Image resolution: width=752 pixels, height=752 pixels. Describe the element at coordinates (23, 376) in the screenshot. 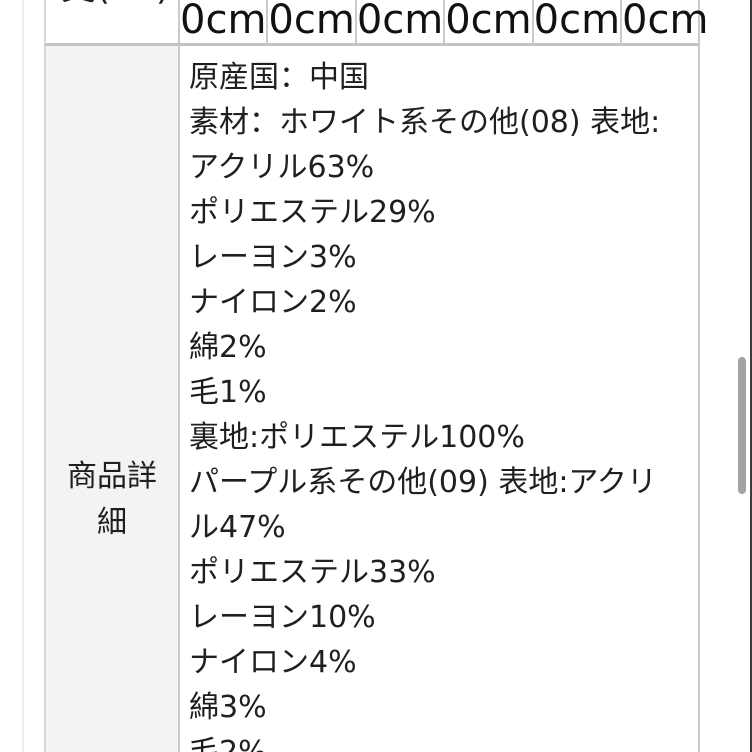

I see `page-left-edge-divider` at that location.